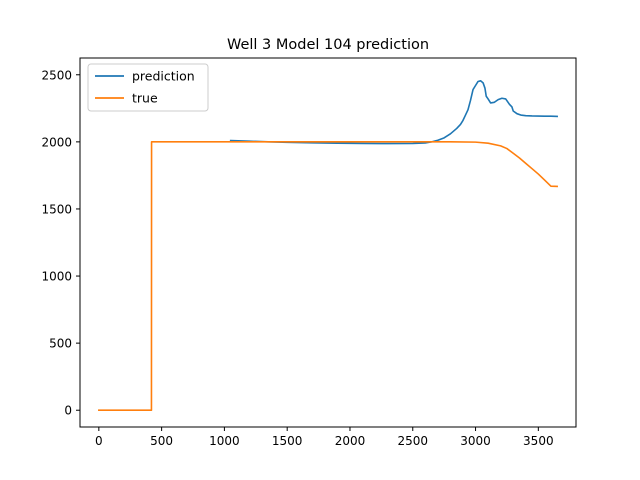 This screenshot has height=480, width=640. What do you see at coordinates (56, 277) in the screenshot?
I see `y-tick-label: 1000` at bounding box center [56, 277].